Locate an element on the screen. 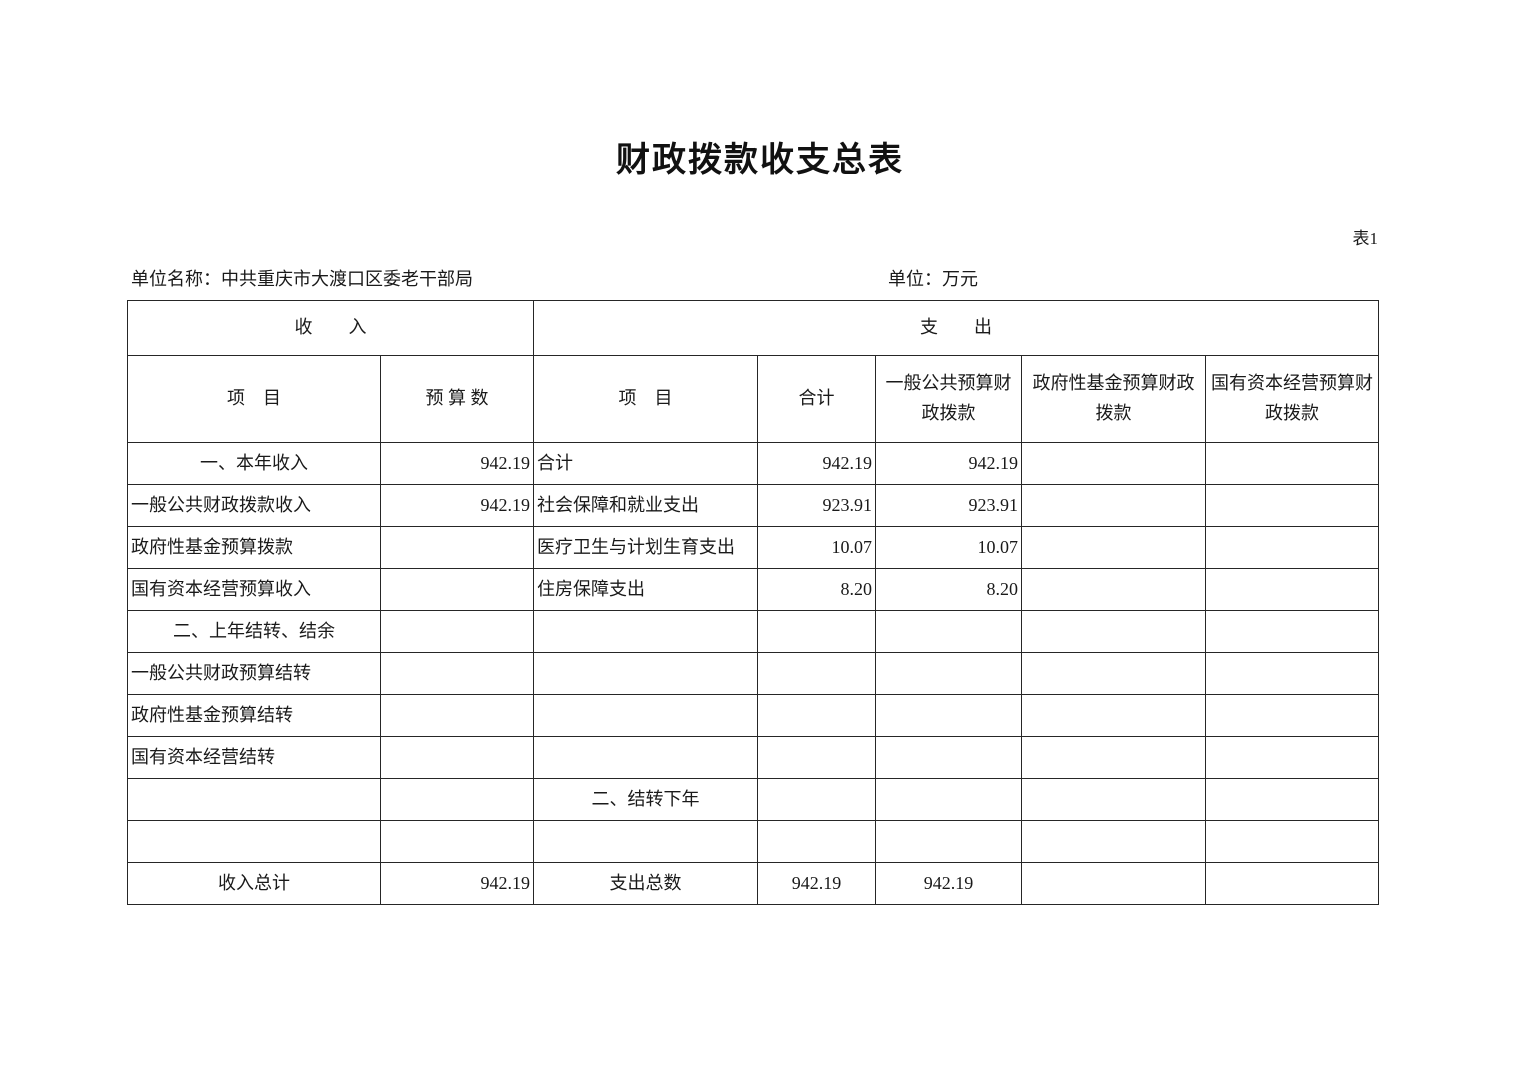  cell-income-item: 国有资本经营结转 is located at coordinates (254, 757).